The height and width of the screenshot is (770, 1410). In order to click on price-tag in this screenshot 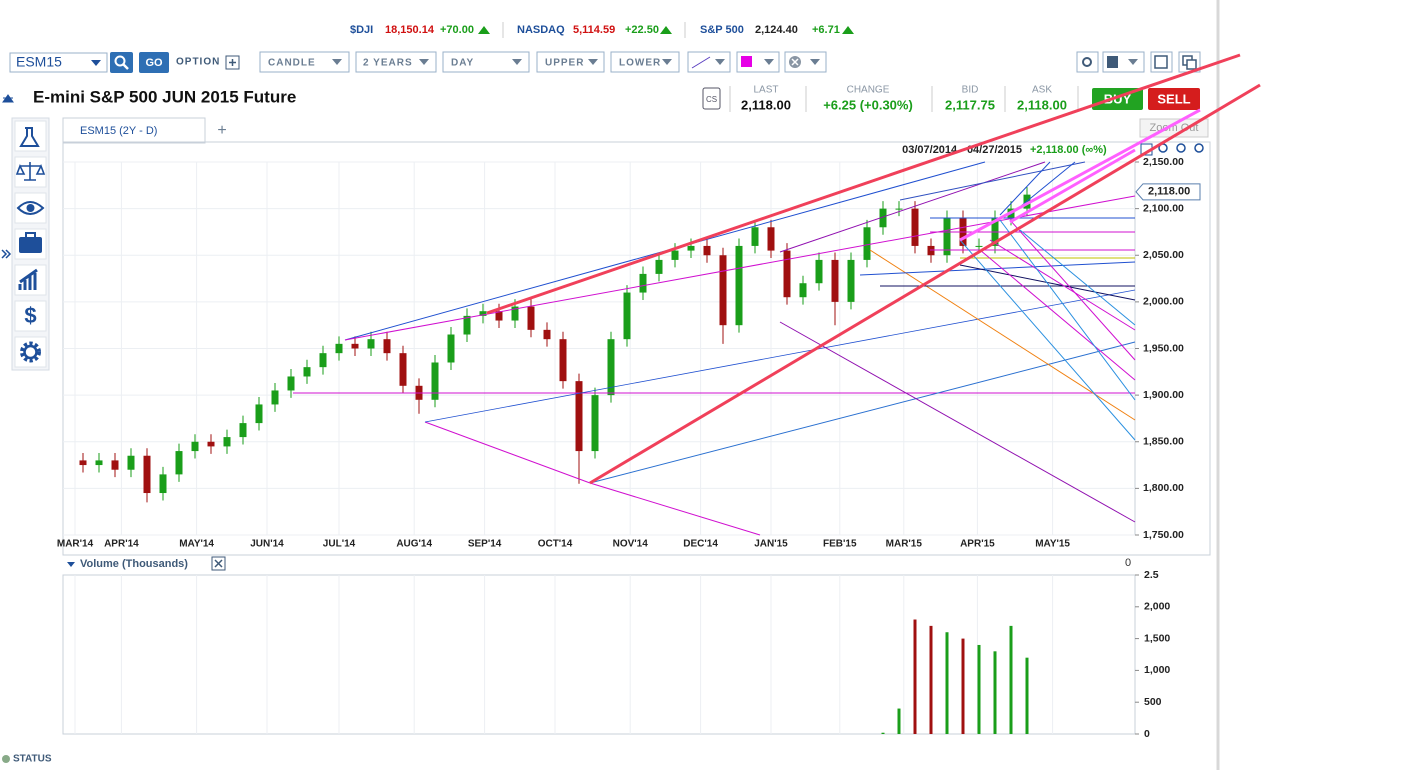, I will do `click(1168, 192)`.